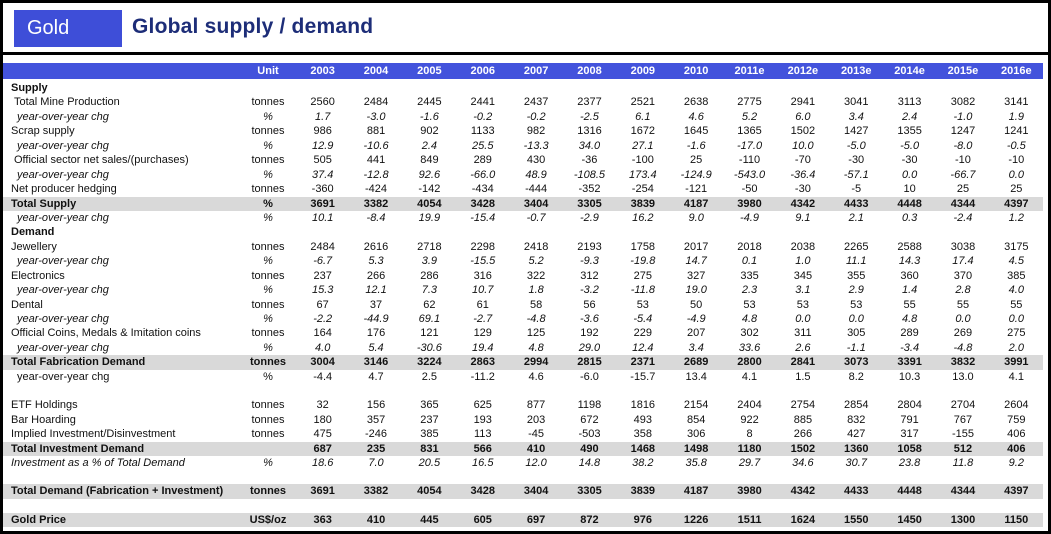 The image size is (1051, 534). I want to click on value-cell: 2484, so click(376, 102).